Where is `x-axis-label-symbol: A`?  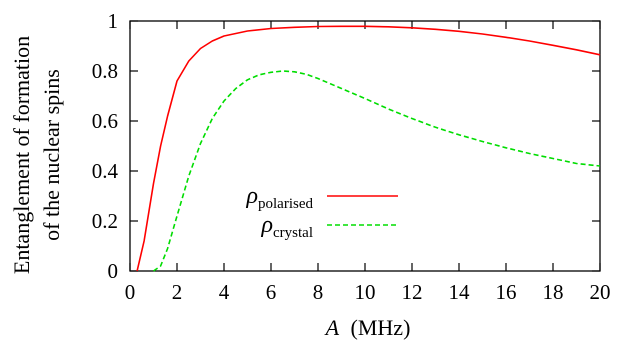 x-axis-label-symbol: A is located at coordinates (332, 327).